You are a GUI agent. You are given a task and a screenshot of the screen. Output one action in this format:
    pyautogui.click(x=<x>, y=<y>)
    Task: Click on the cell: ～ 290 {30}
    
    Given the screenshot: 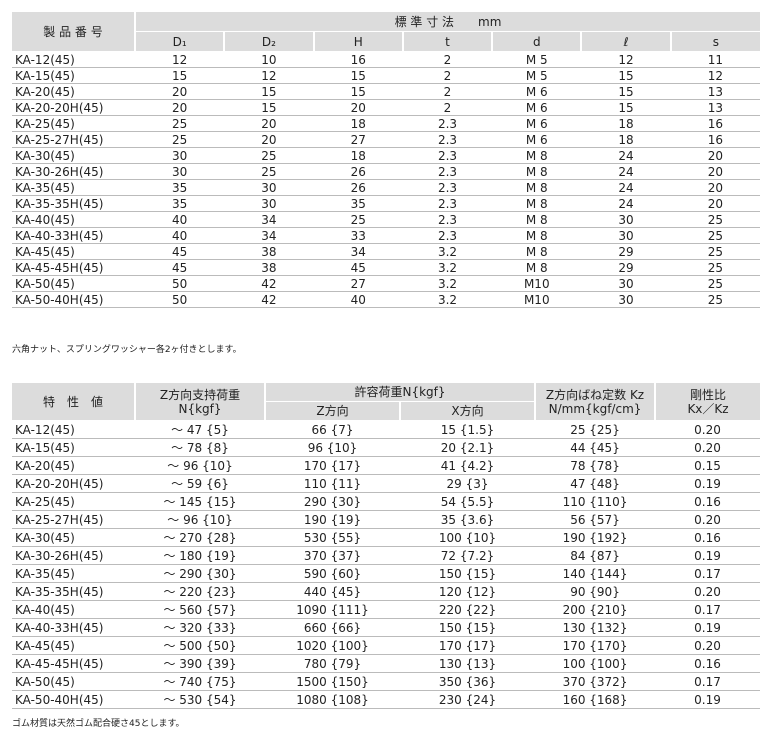 What is the action you would take?
    pyautogui.click(x=200, y=573)
    